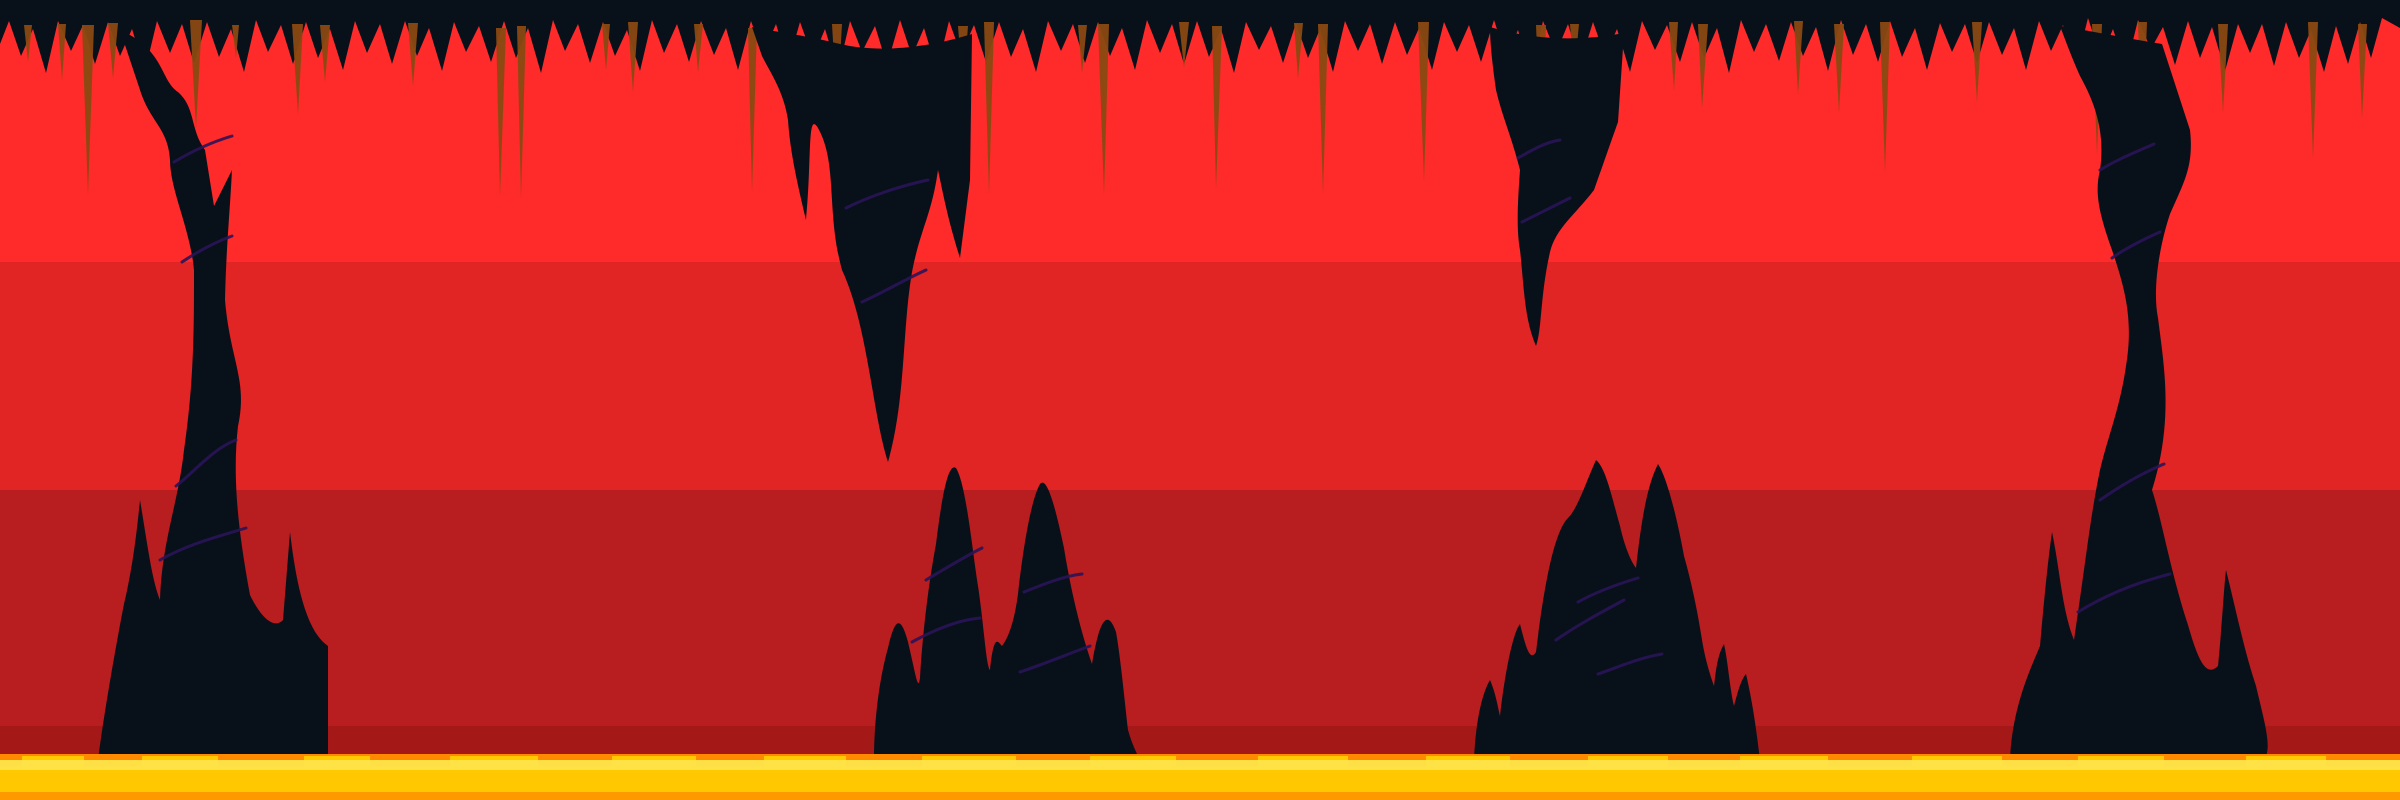 The width and height of the screenshot is (2400, 800). Describe the element at coordinates (1007, 613) in the screenshot. I see `stalagmite-cluster-left` at that location.